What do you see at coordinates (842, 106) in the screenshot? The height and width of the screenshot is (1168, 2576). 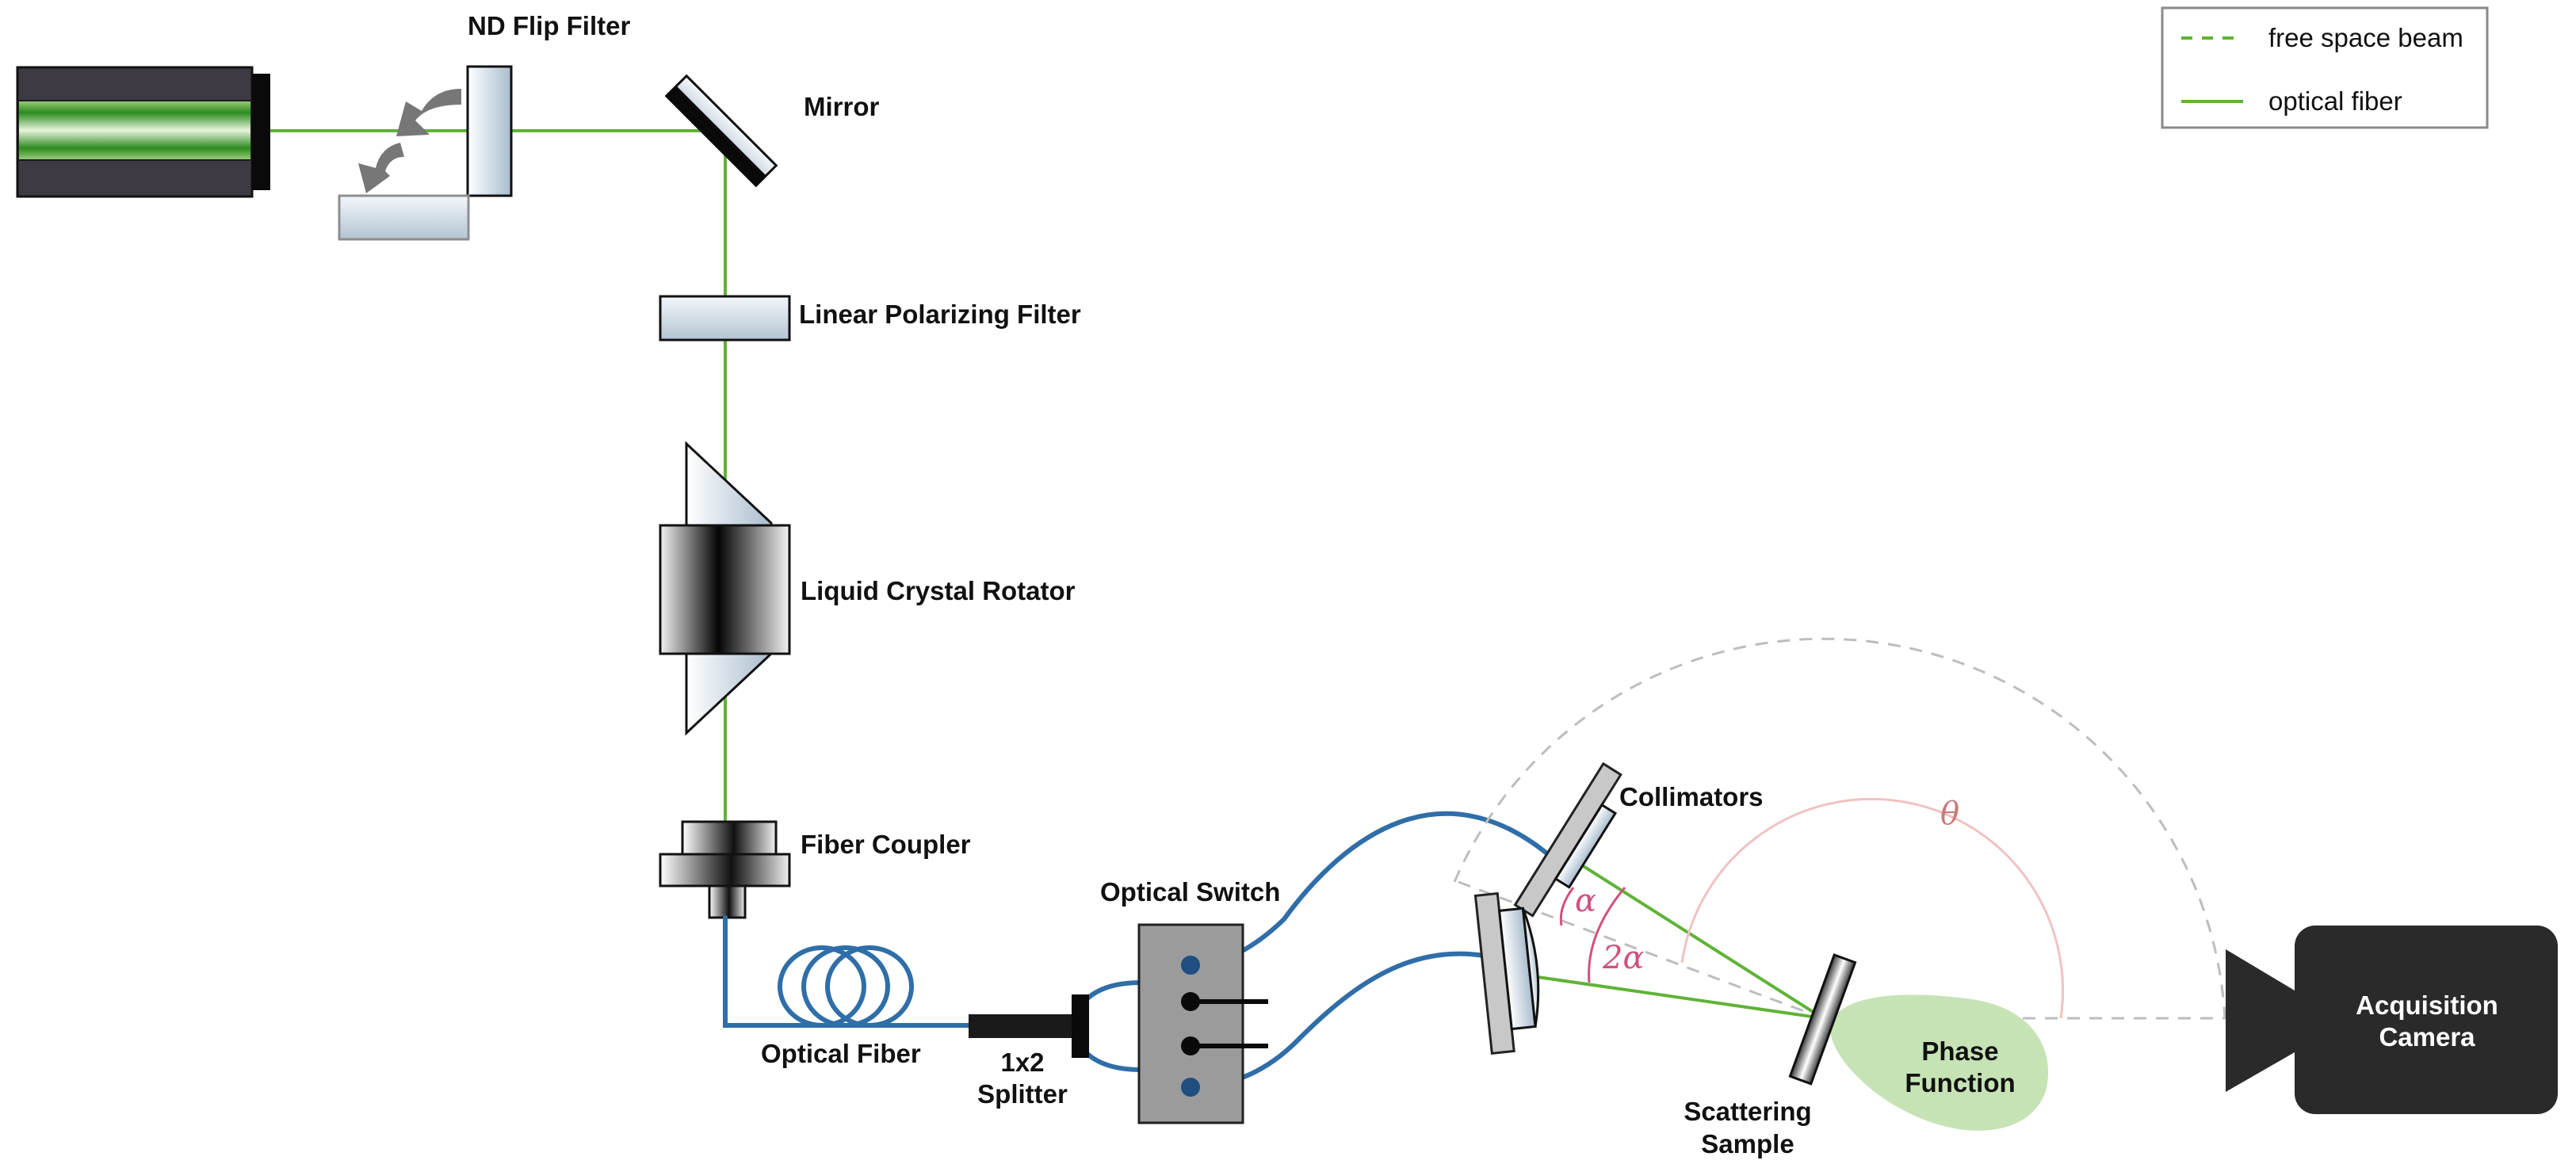 I see `label-mirror: Mirror` at bounding box center [842, 106].